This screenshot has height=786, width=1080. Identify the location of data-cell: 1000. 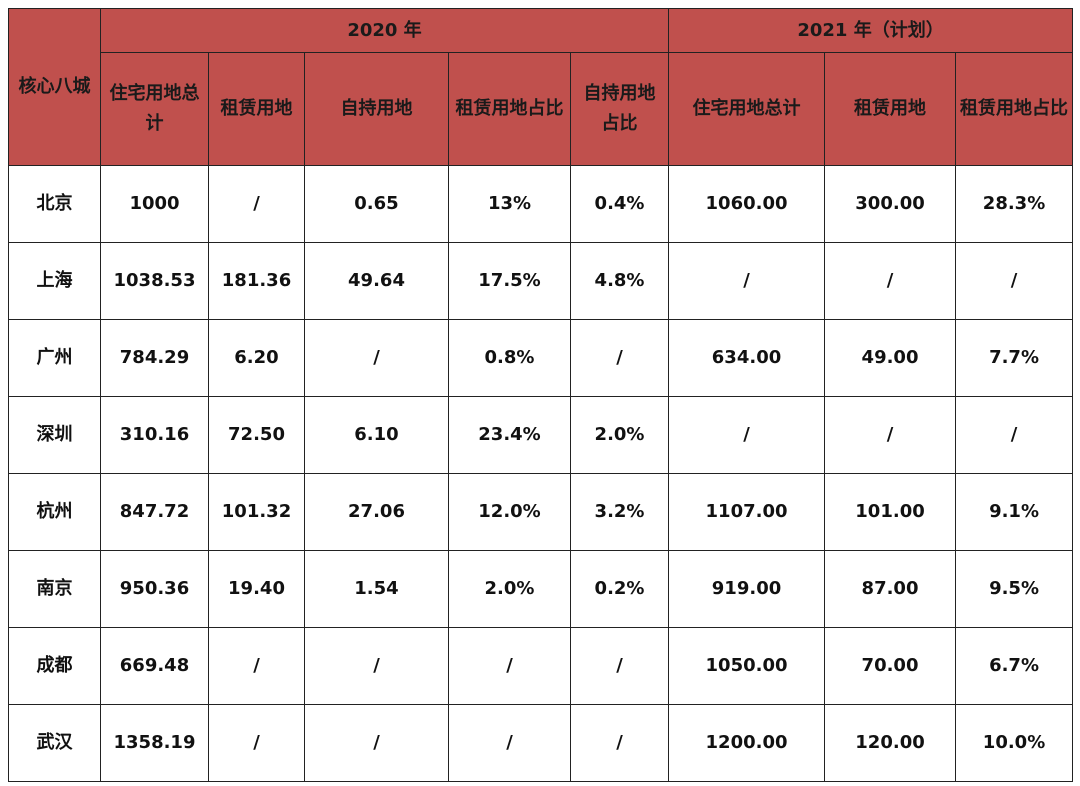
(154, 204).